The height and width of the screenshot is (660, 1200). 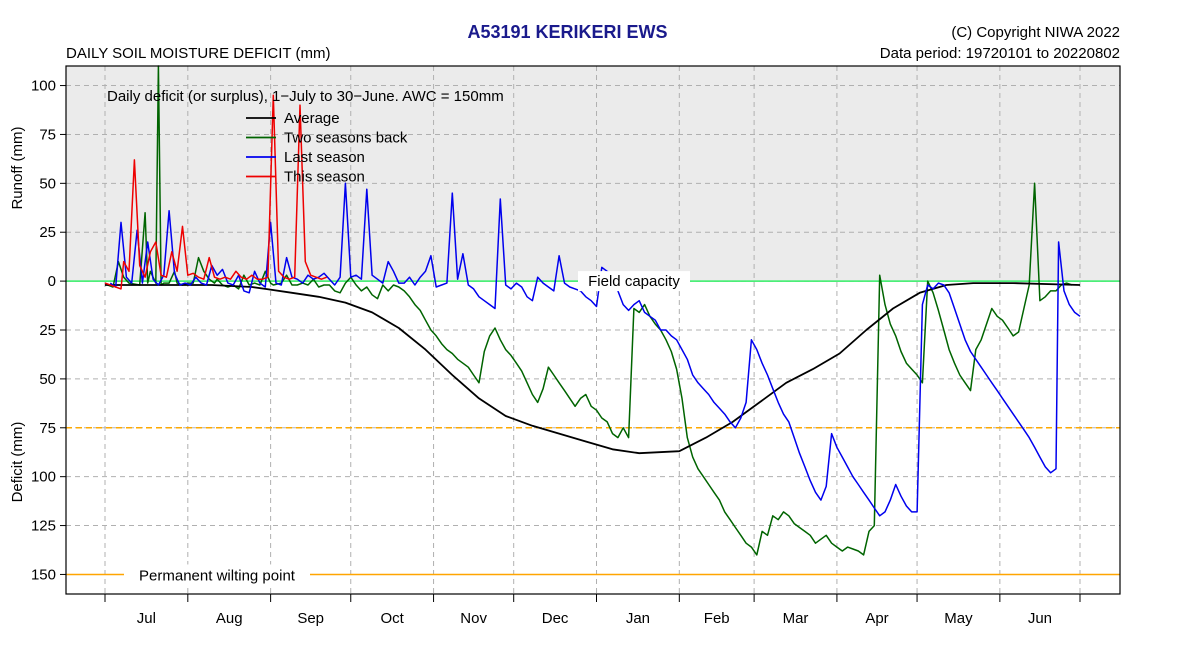 What do you see at coordinates (43, 574) in the screenshot?
I see `y-tick-label: 150` at bounding box center [43, 574].